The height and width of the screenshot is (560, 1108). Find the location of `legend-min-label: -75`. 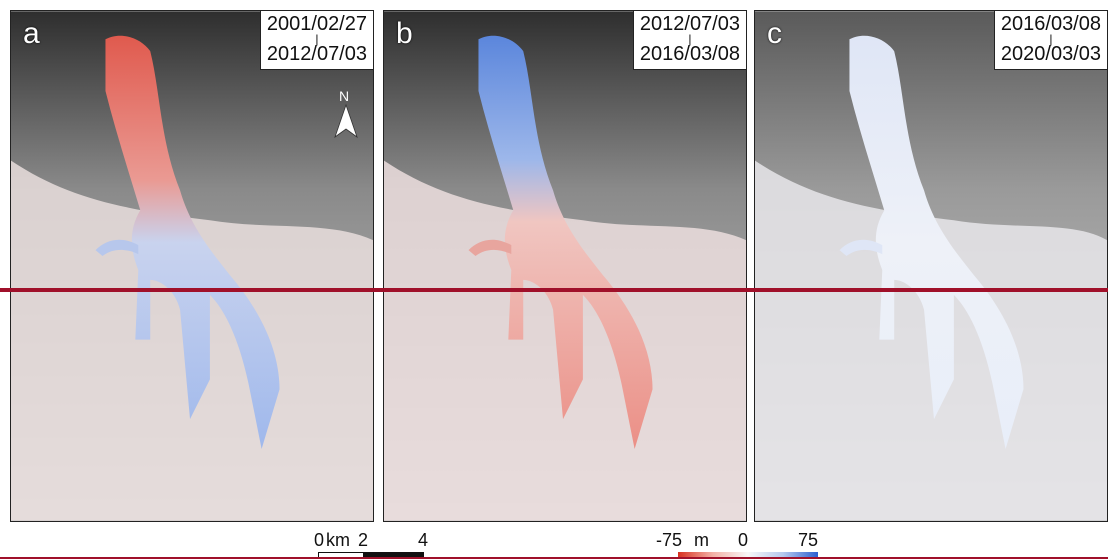

legend-min-label: -75 is located at coordinates (669, 540).